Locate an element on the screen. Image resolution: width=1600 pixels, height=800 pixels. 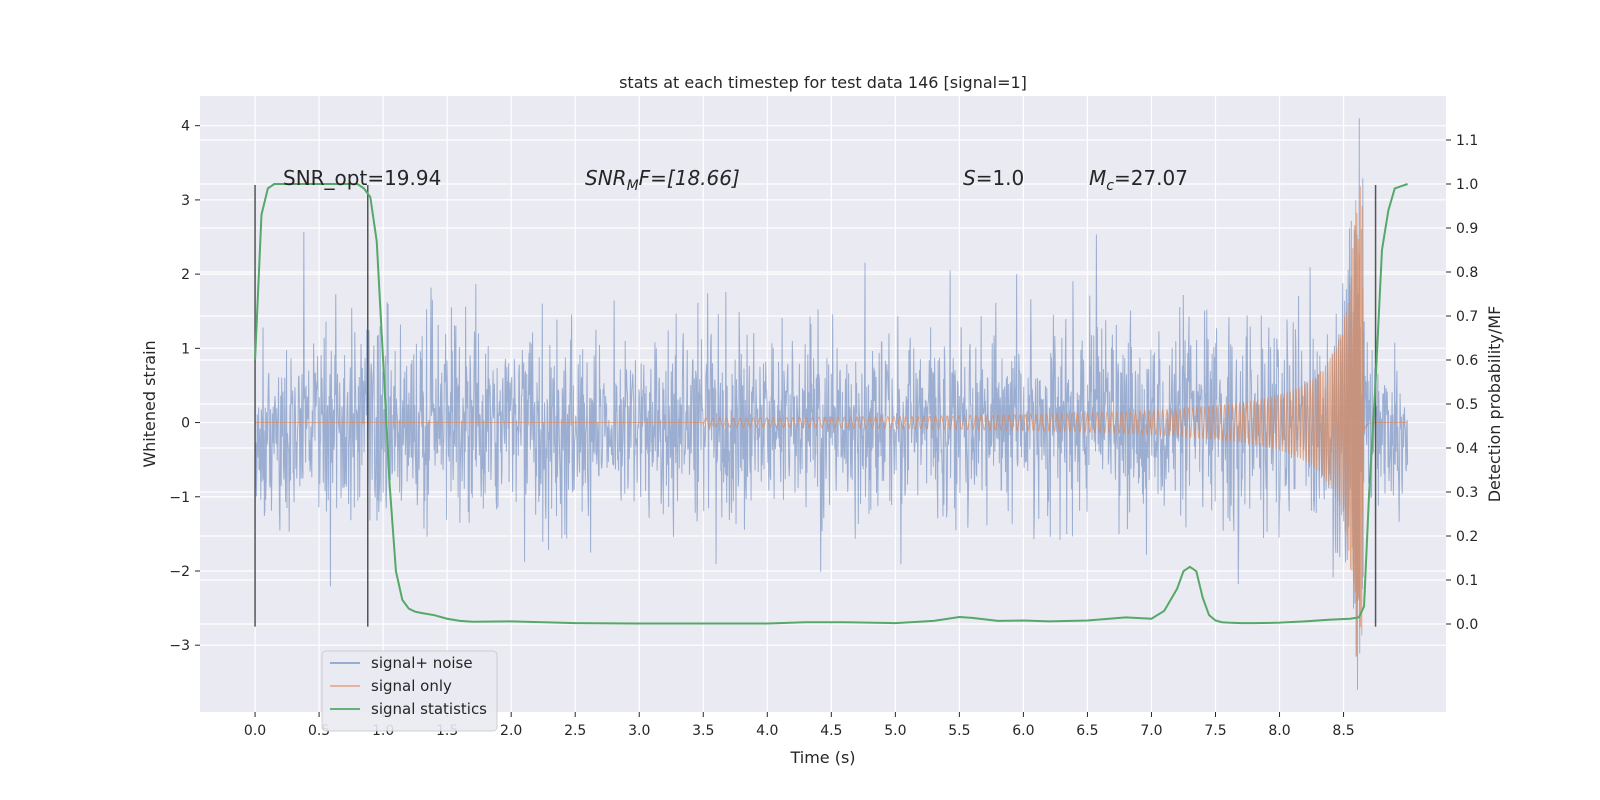
y2-tick-label-5: 0.6 is located at coordinates (1467, 361).